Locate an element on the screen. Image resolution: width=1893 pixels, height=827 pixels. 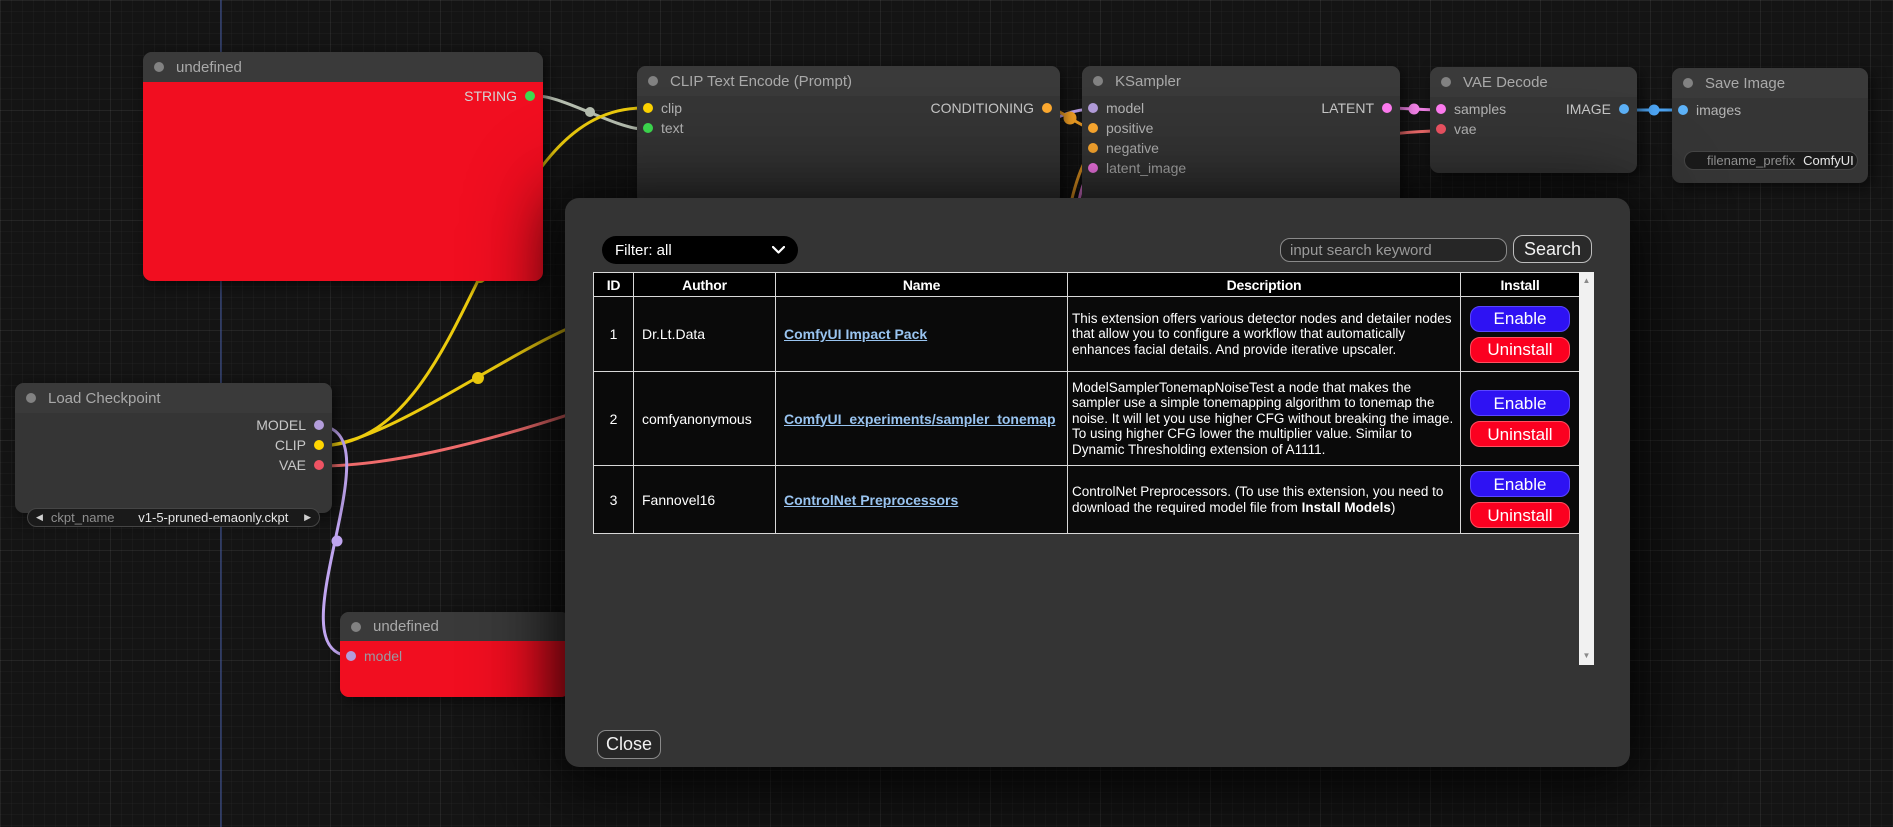
search-input is located at coordinates (1393, 250).